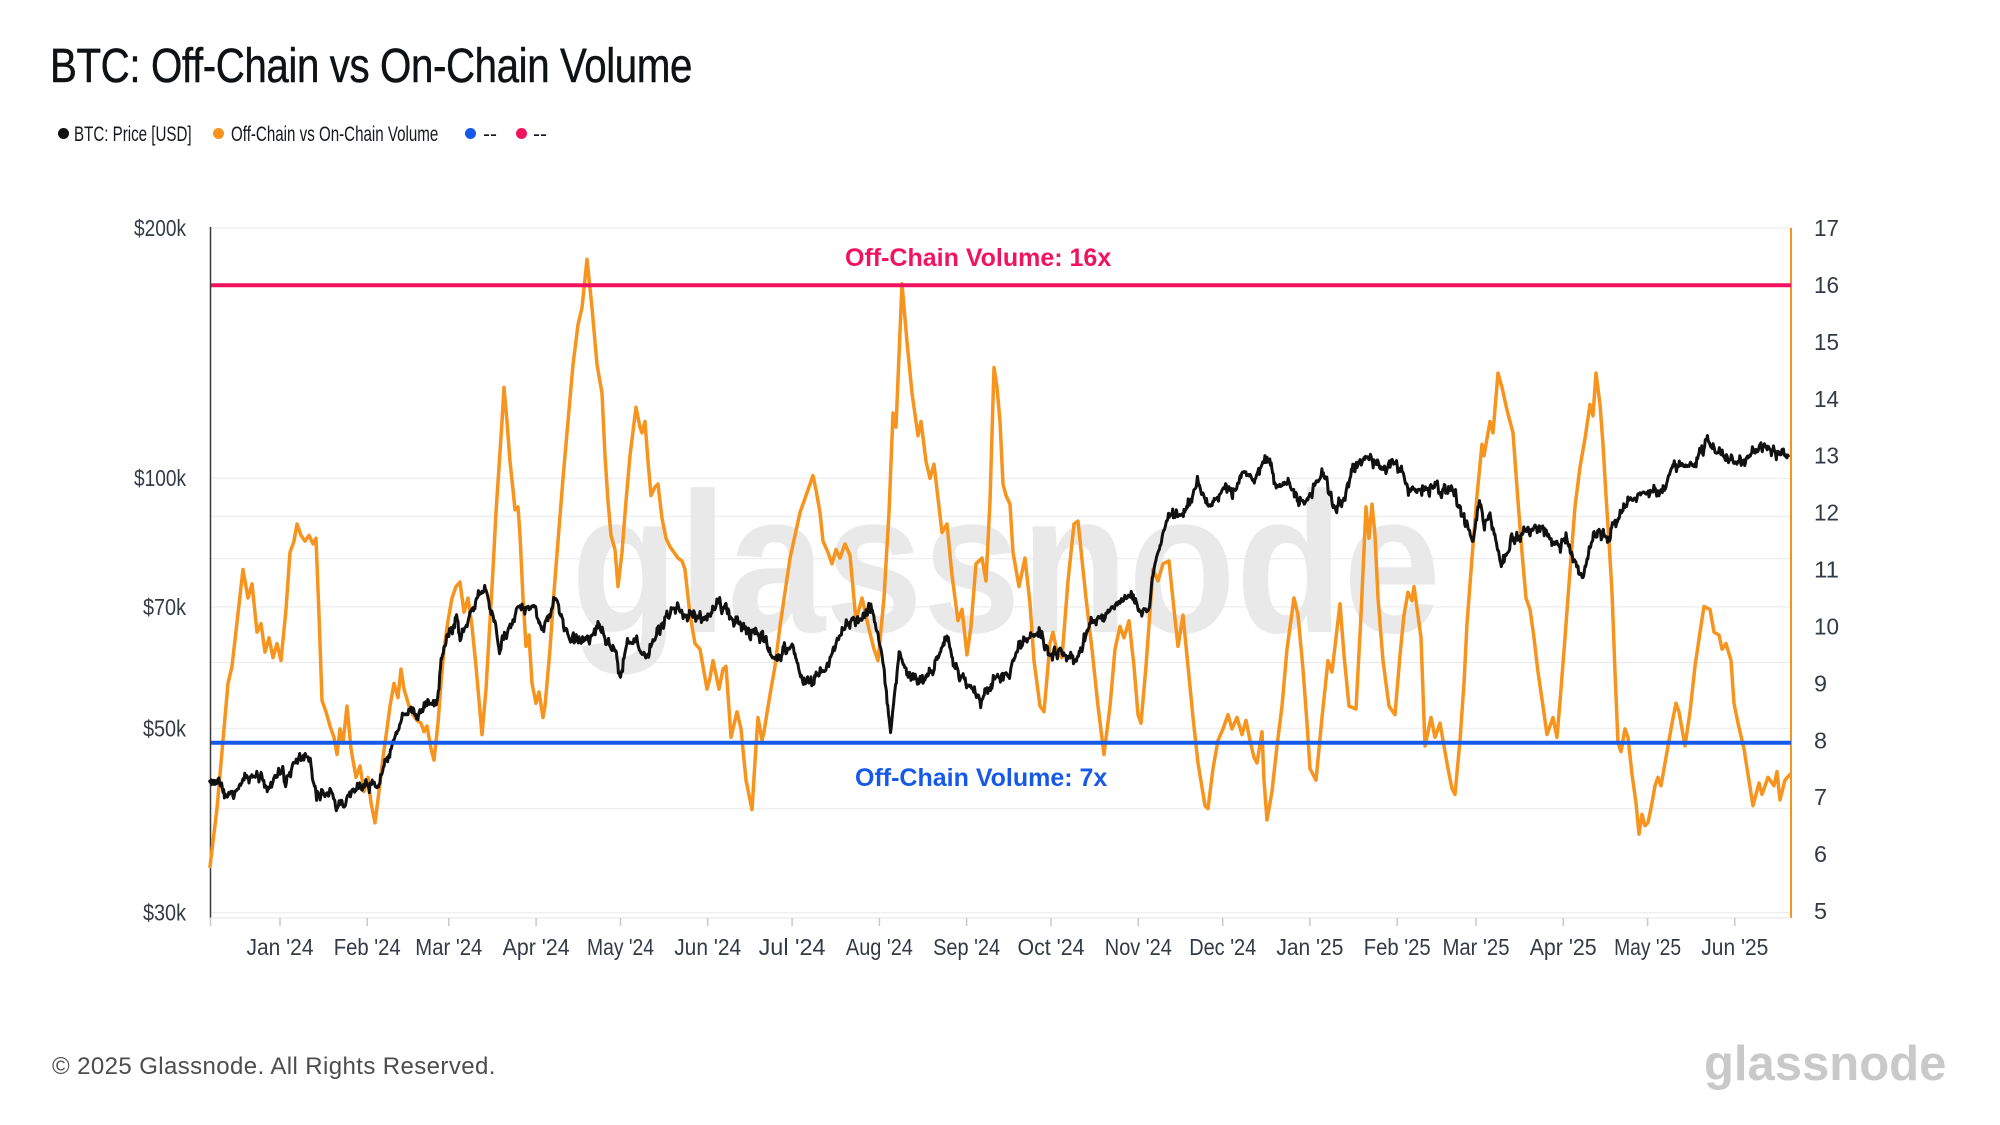 This screenshot has width=2000, height=1125. What do you see at coordinates (1006, 563) in the screenshot?
I see `svg-text: glassnode` at bounding box center [1006, 563].